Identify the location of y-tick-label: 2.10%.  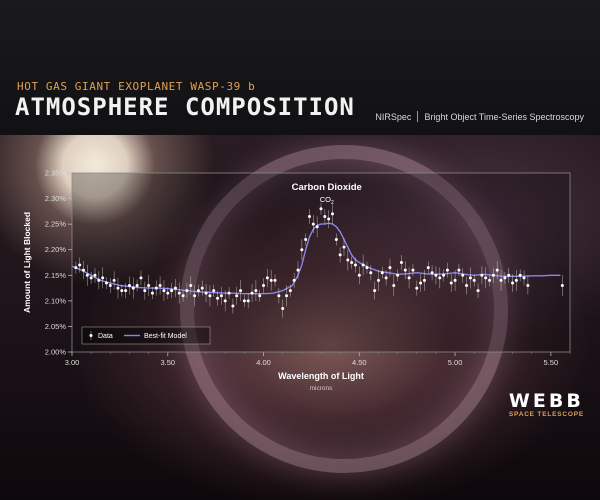
(56, 300).